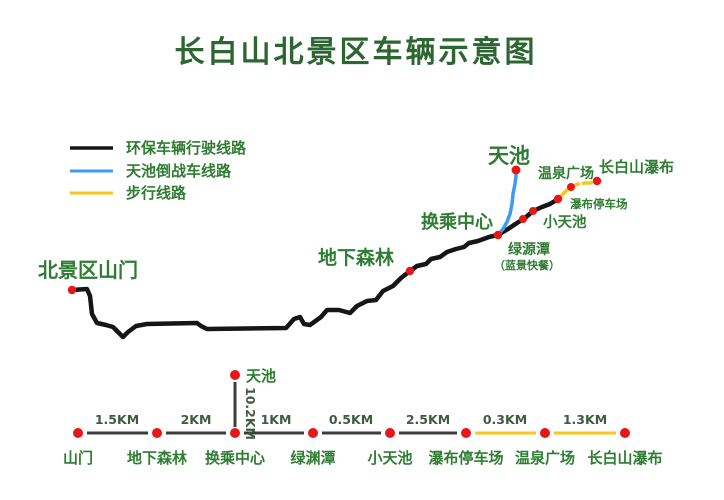 The height and width of the screenshot is (500, 724). I want to click on diagram-xiaotianchi-dot, so click(390, 433).